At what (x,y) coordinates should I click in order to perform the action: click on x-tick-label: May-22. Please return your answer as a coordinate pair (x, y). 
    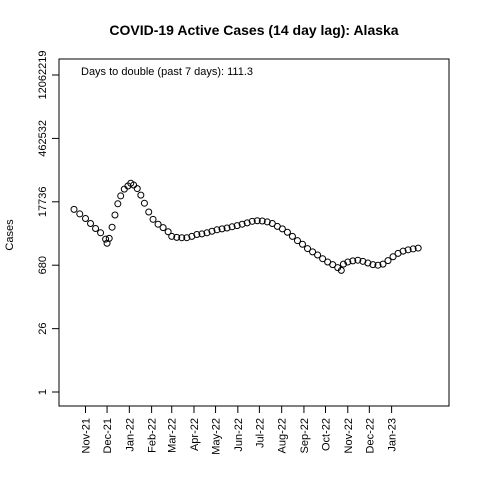
    Looking at the image, I should click on (217, 436).